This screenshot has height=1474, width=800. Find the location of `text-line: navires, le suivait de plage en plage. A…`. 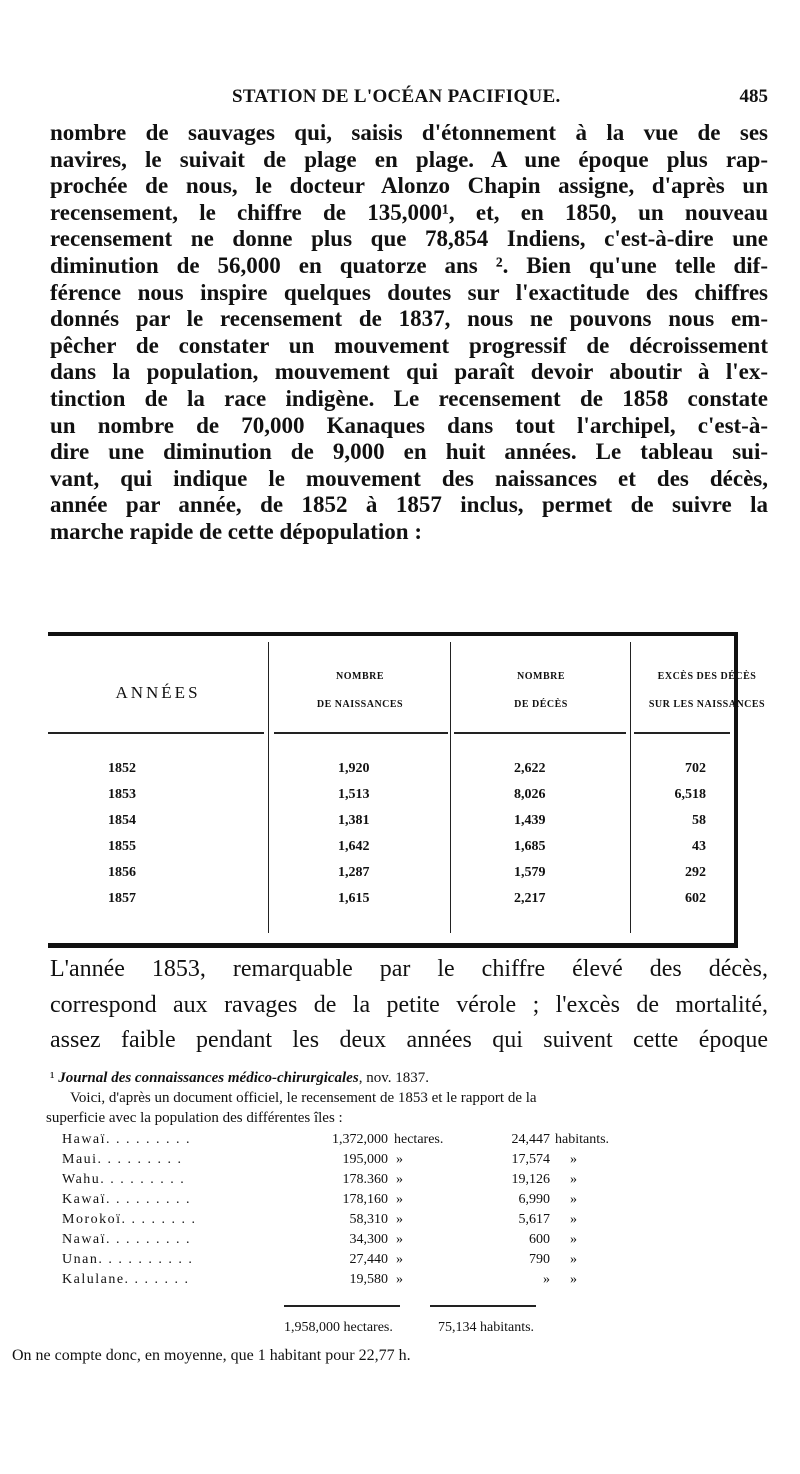

text-line: navires, le suivait de plage en plage. A… is located at coordinates (409, 159).